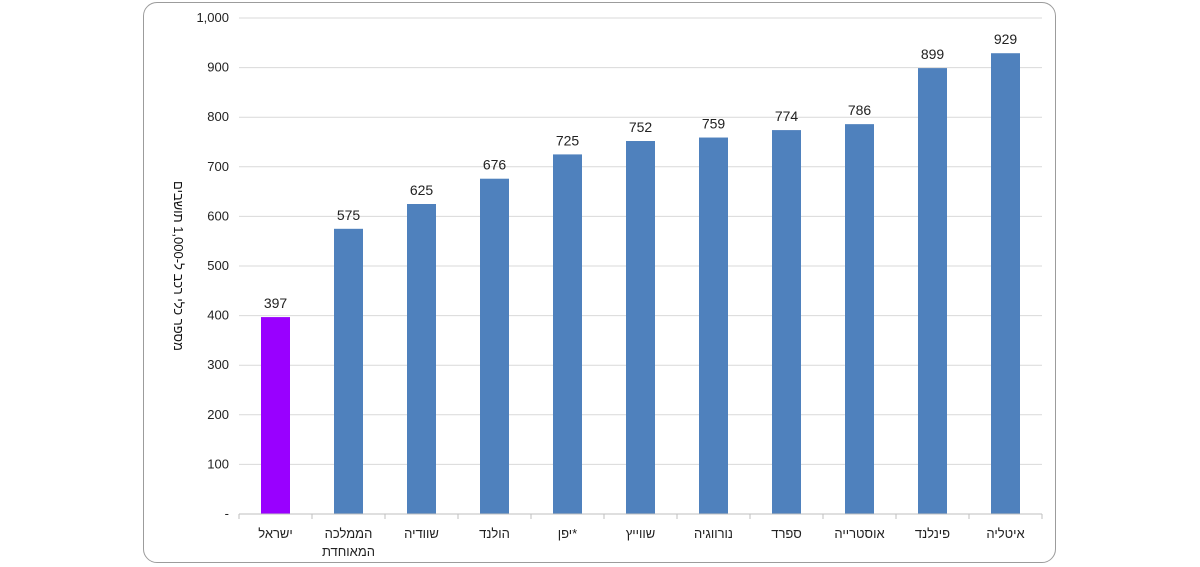 This screenshot has height=567, width=1200. Describe the element at coordinates (212, 17) in the screenshot. I see `y-tick-label: 1,000` at that location.